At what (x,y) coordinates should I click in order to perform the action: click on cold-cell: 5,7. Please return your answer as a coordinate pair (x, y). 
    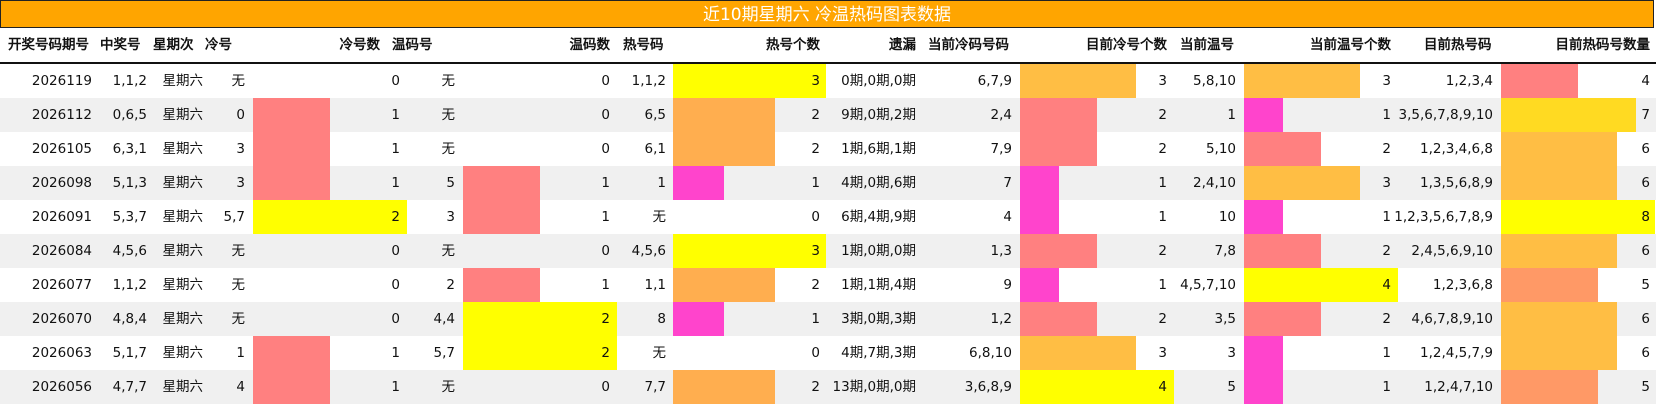
    Looking at the image, I should click on (234, 217).